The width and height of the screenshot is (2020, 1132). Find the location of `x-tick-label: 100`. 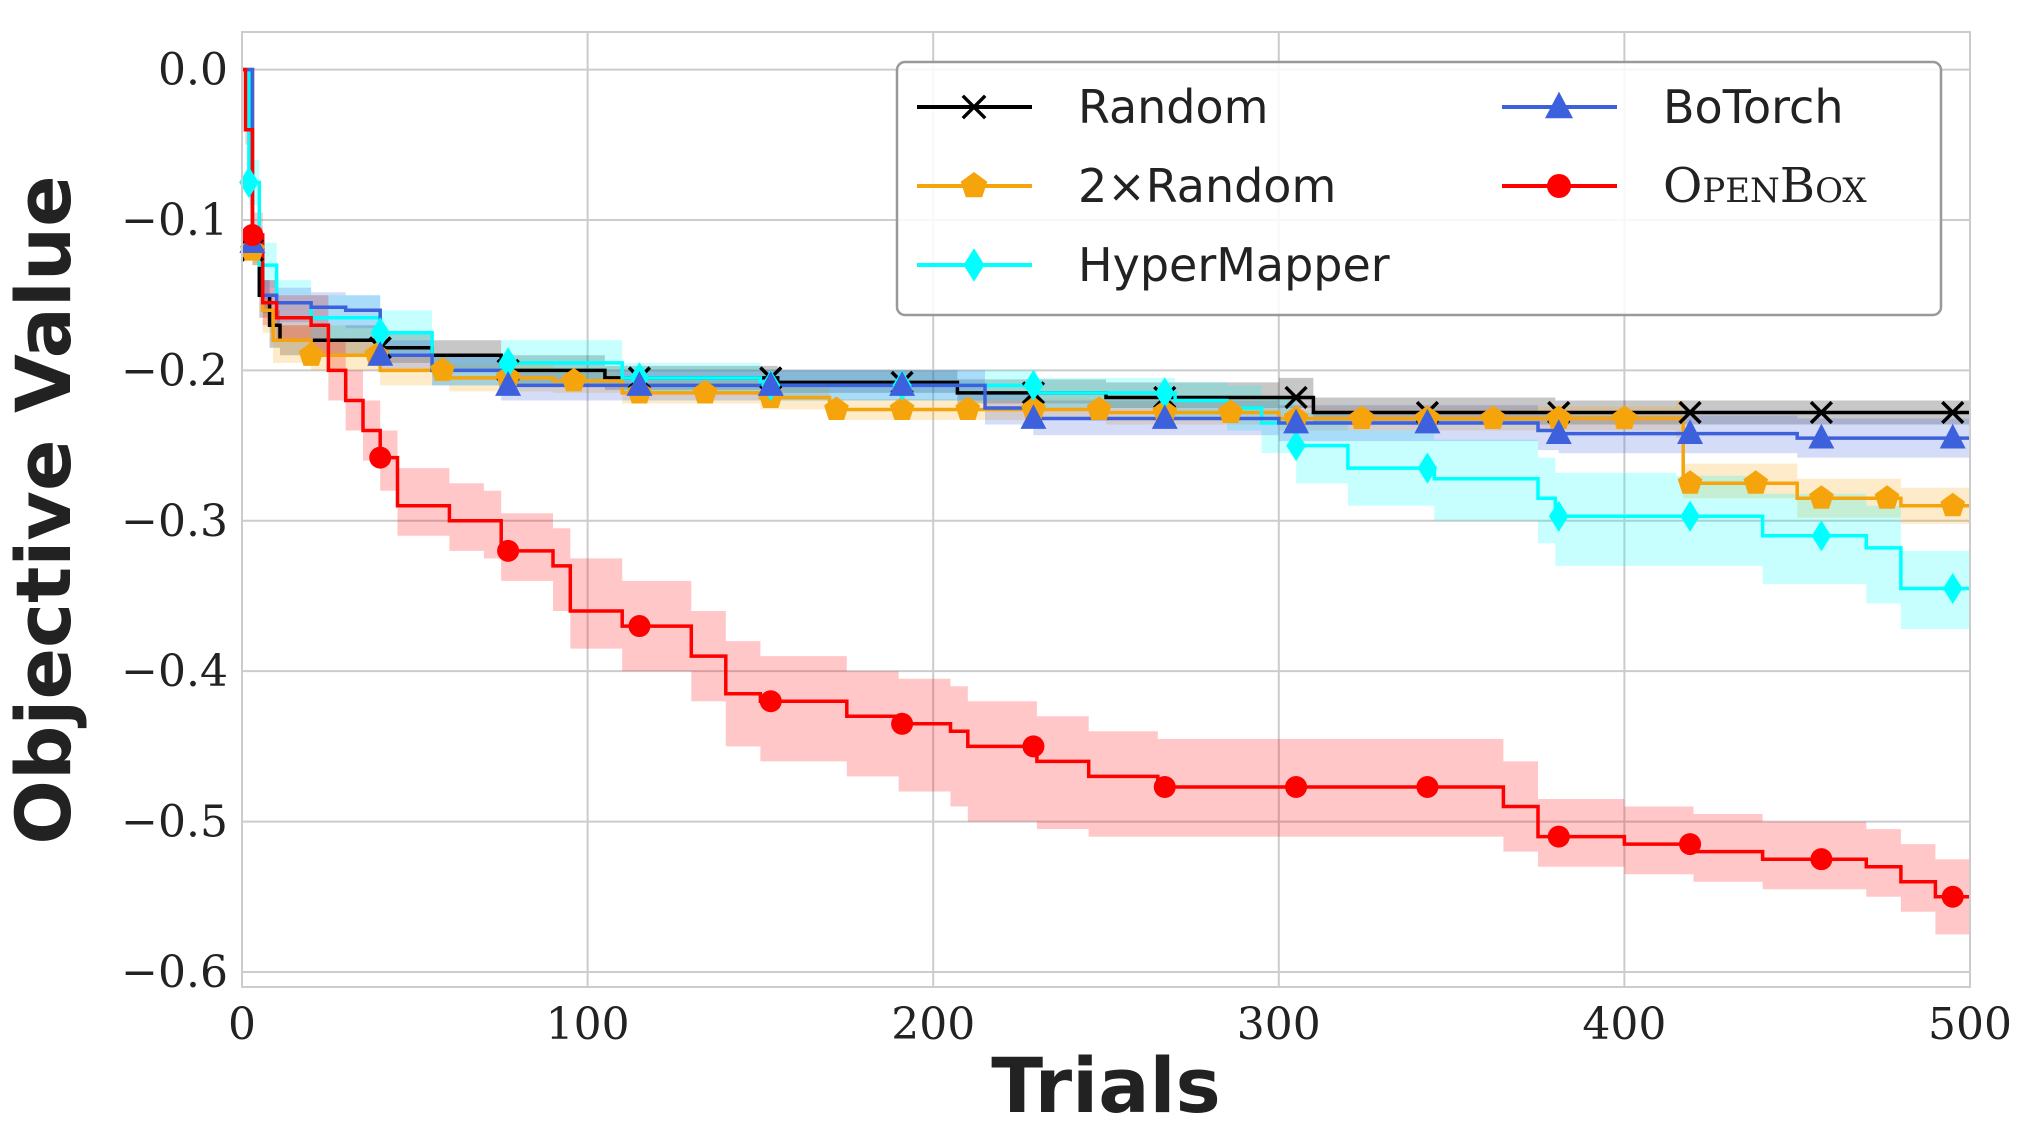

x-tick-label: 100 is located at coordinates (588, 1024).